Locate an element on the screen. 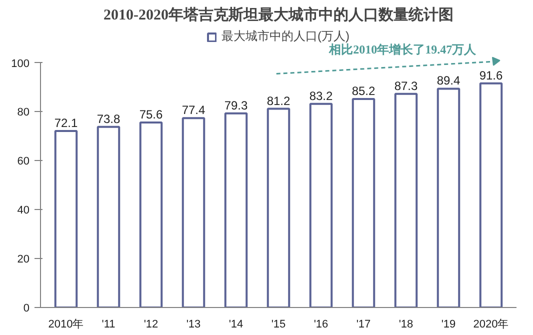 The image size is (533, 335). data-label: 77.4 is located at coordinates (194, 110).